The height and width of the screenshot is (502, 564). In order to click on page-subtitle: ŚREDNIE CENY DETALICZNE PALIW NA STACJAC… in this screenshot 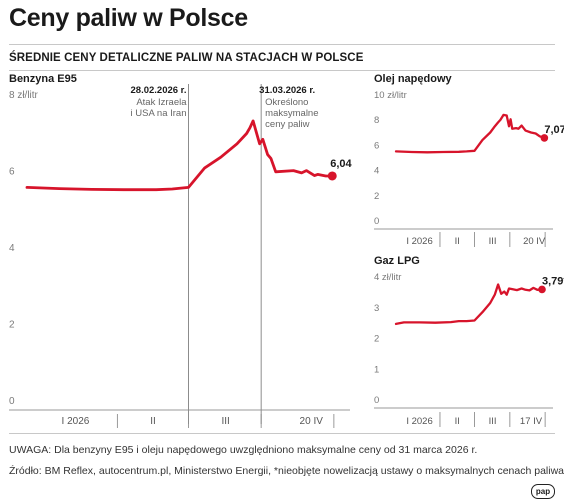, I will do `click(186, 58)`.